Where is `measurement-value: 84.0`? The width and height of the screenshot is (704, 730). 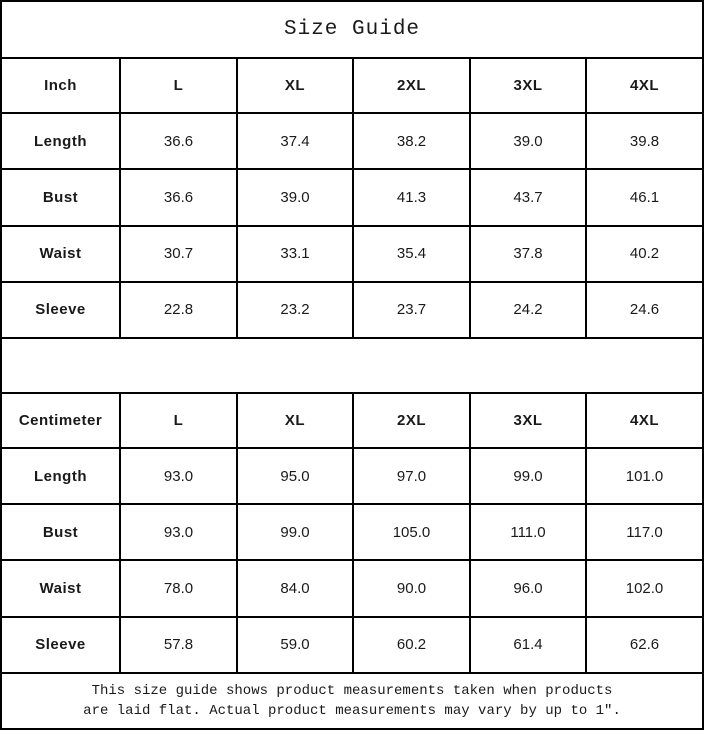 measurement-value: 84.0 is located at coordinates (295, 588).